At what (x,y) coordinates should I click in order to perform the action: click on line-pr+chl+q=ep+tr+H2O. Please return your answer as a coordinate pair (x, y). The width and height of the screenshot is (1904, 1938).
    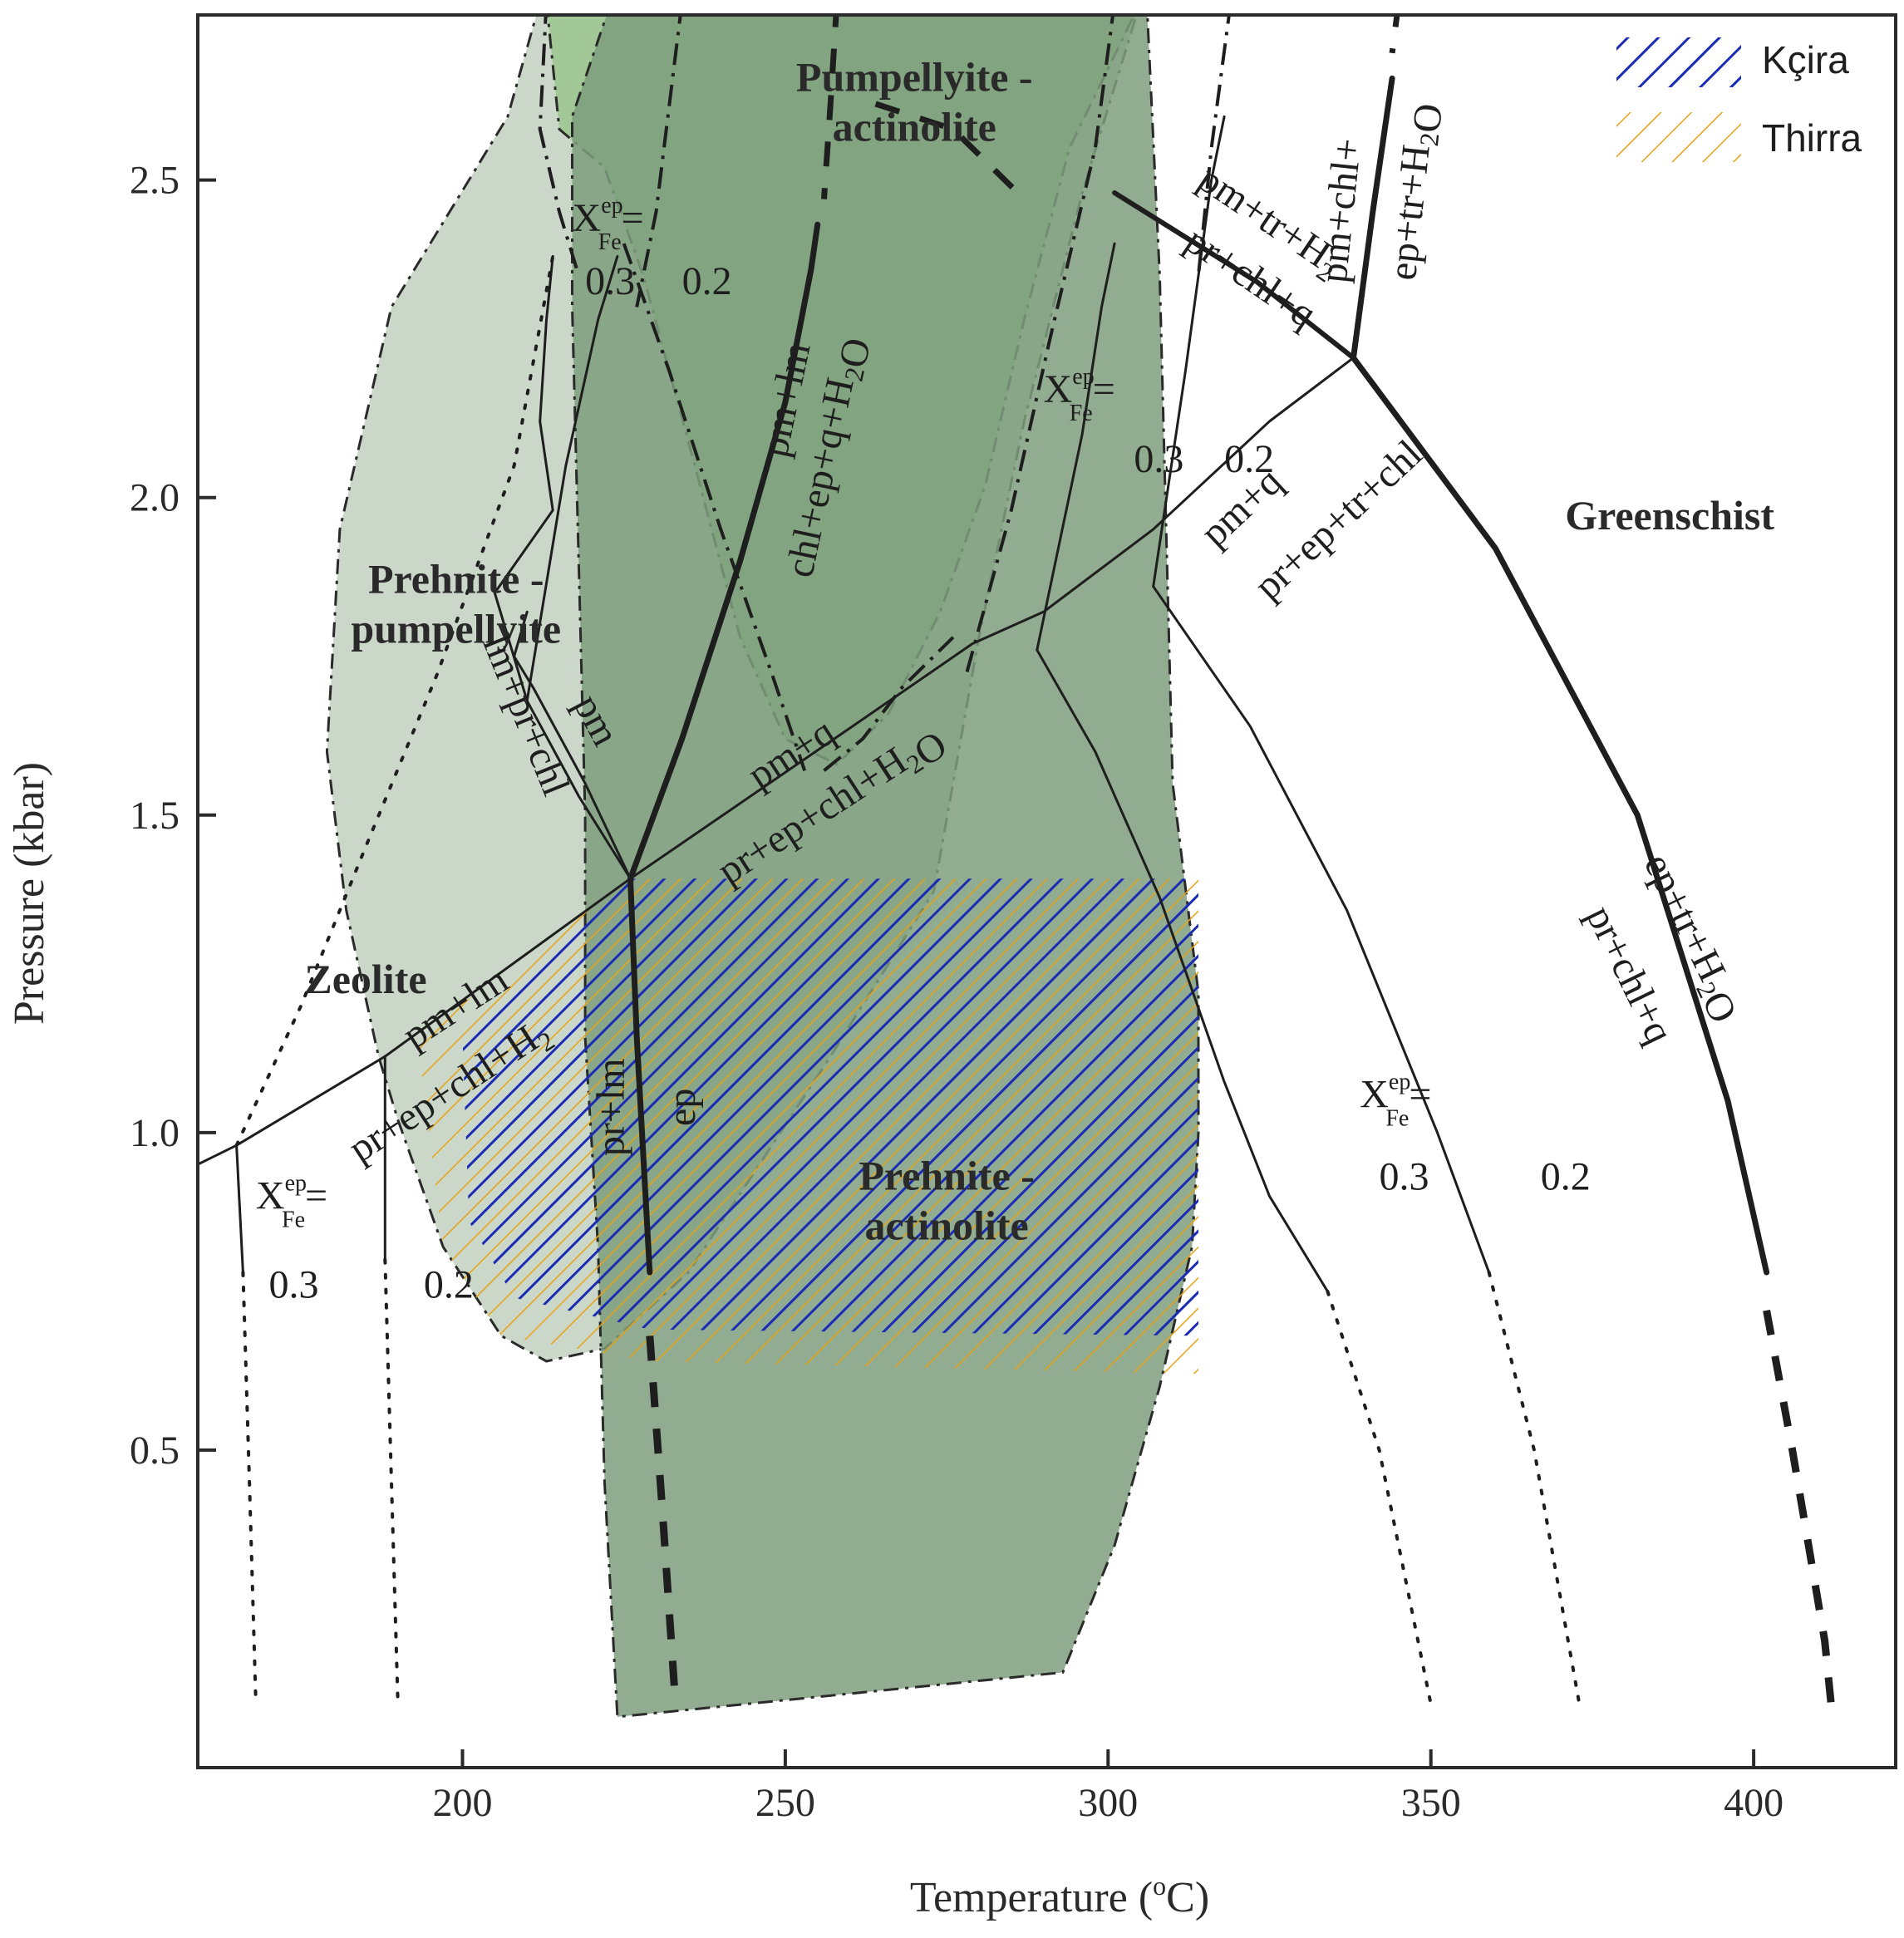
    Looking at the image, I should click on (1560, 815).